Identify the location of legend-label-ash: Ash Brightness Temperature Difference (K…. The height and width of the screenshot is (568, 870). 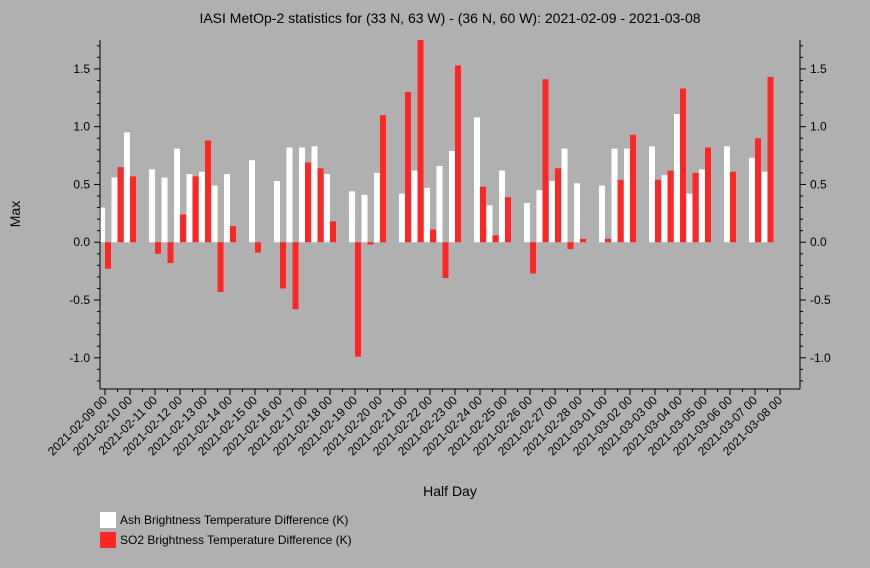
(234, 520).